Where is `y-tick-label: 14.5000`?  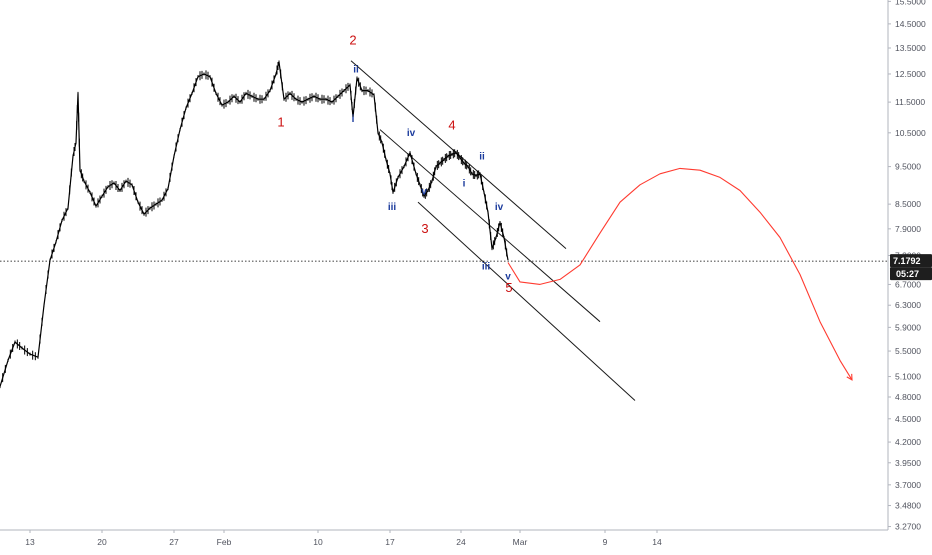
y-tick-label: 14.5000 is located at coordinates (910, 24).